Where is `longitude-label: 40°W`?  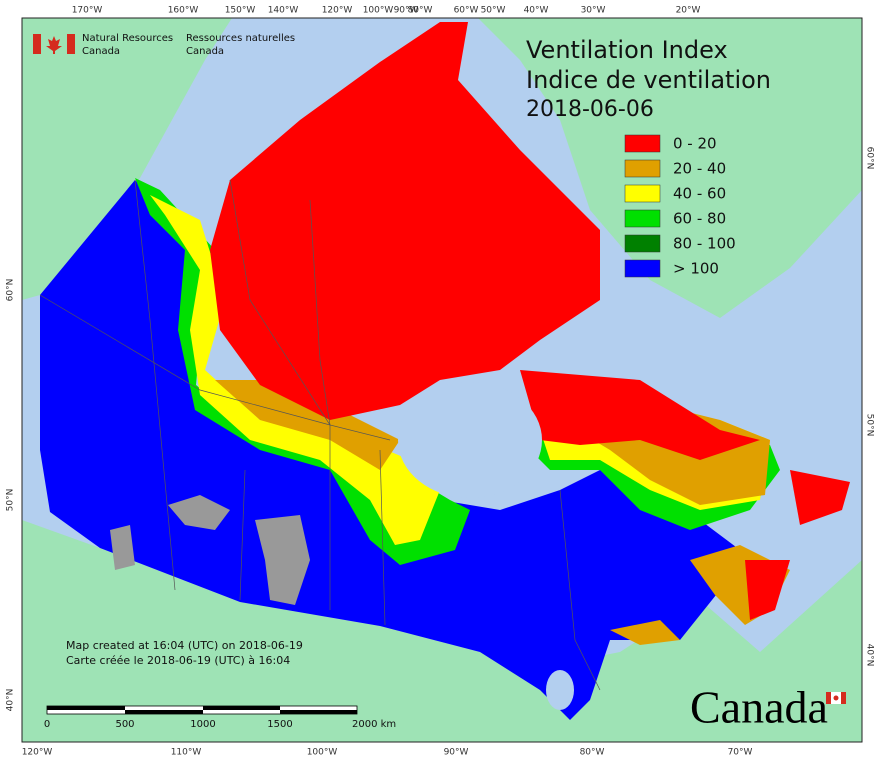 longitude-label: 40°W is located at coordinates (536, 11).